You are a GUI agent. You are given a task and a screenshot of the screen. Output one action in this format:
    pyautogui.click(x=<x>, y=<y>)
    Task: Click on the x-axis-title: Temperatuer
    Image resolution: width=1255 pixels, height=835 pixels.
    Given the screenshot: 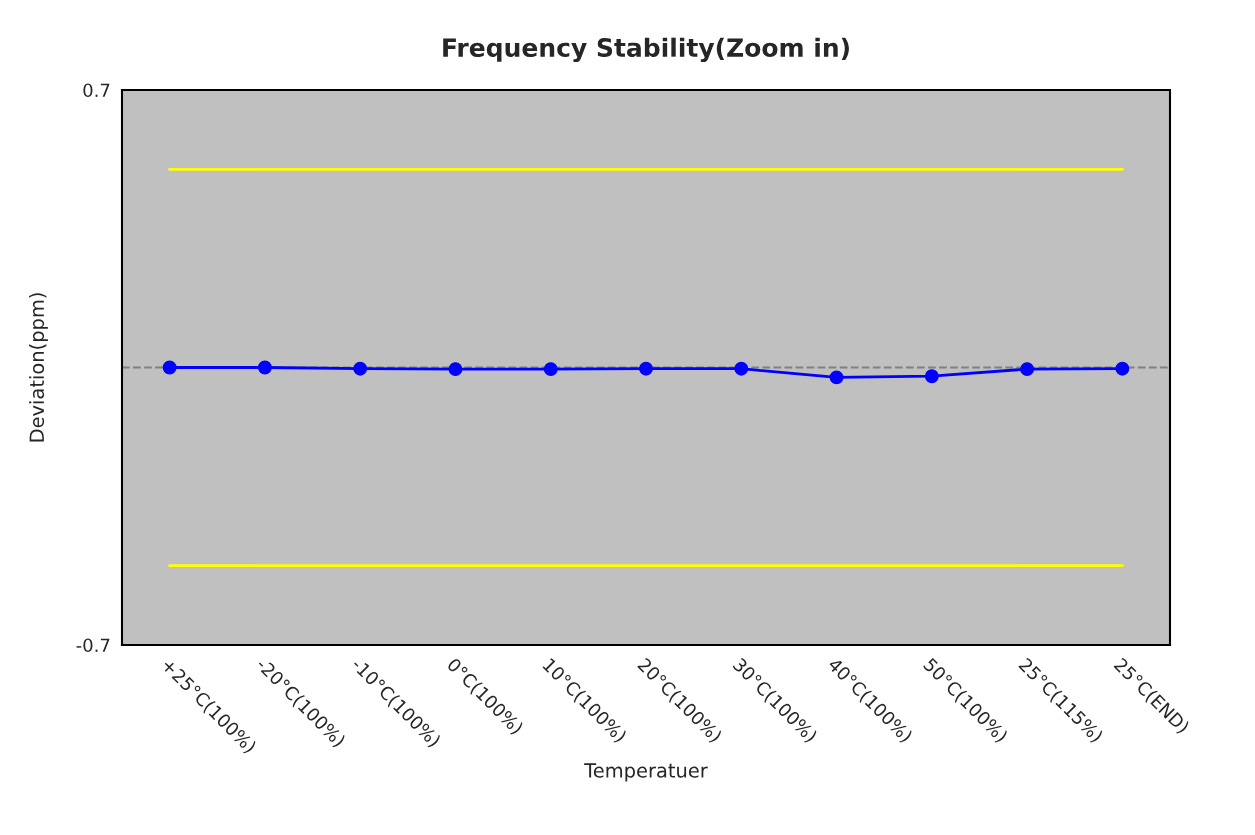 What is the action you would take?
    pyautogui.click(x=646, y=772)
    